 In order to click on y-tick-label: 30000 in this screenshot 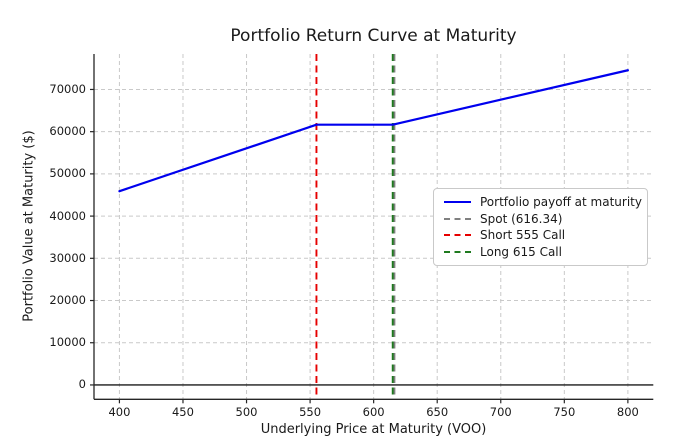, I will do `click(67, 257)`.